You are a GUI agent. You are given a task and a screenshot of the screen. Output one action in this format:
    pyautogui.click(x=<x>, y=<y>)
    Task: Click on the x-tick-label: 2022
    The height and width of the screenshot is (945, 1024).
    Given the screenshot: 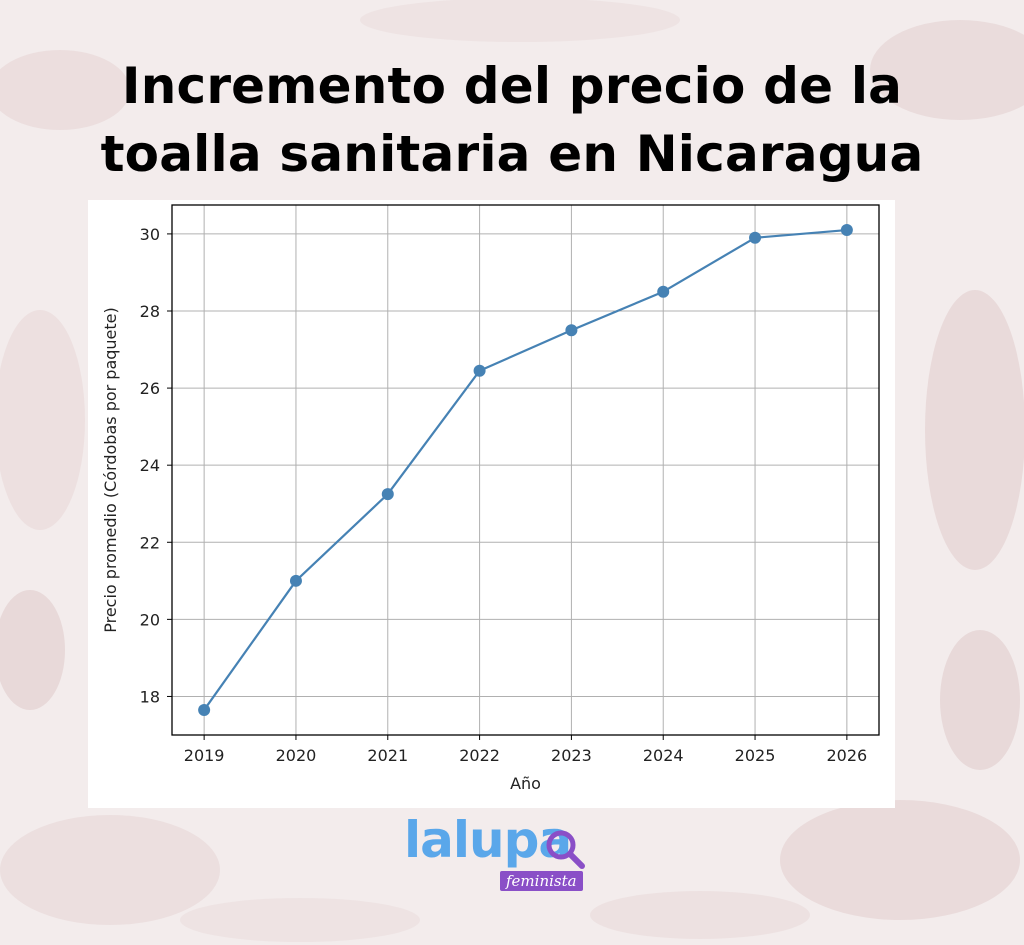 What is the action you would take?
    pyautogui.click(x=479, y=755)
    